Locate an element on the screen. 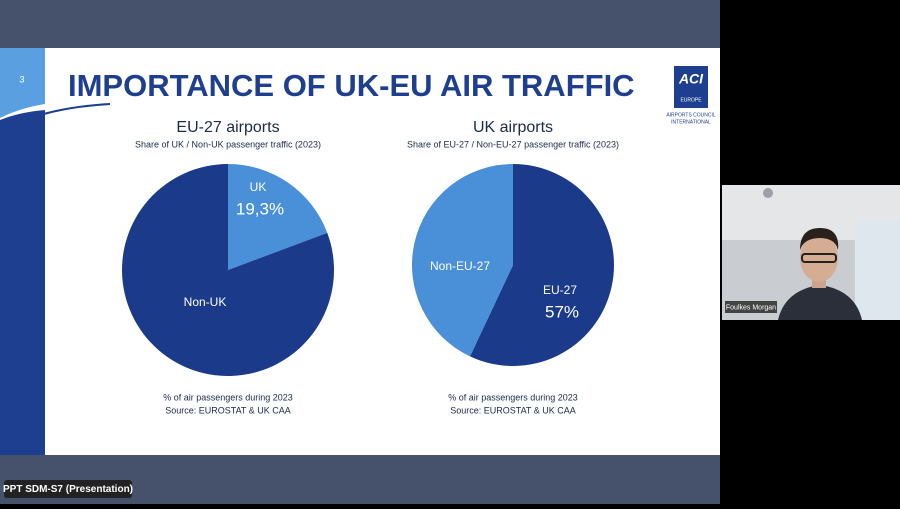 This screenshot has height=509, width=900. presenter-name: Foulkes Morgan is located at coordinates (751, 307).